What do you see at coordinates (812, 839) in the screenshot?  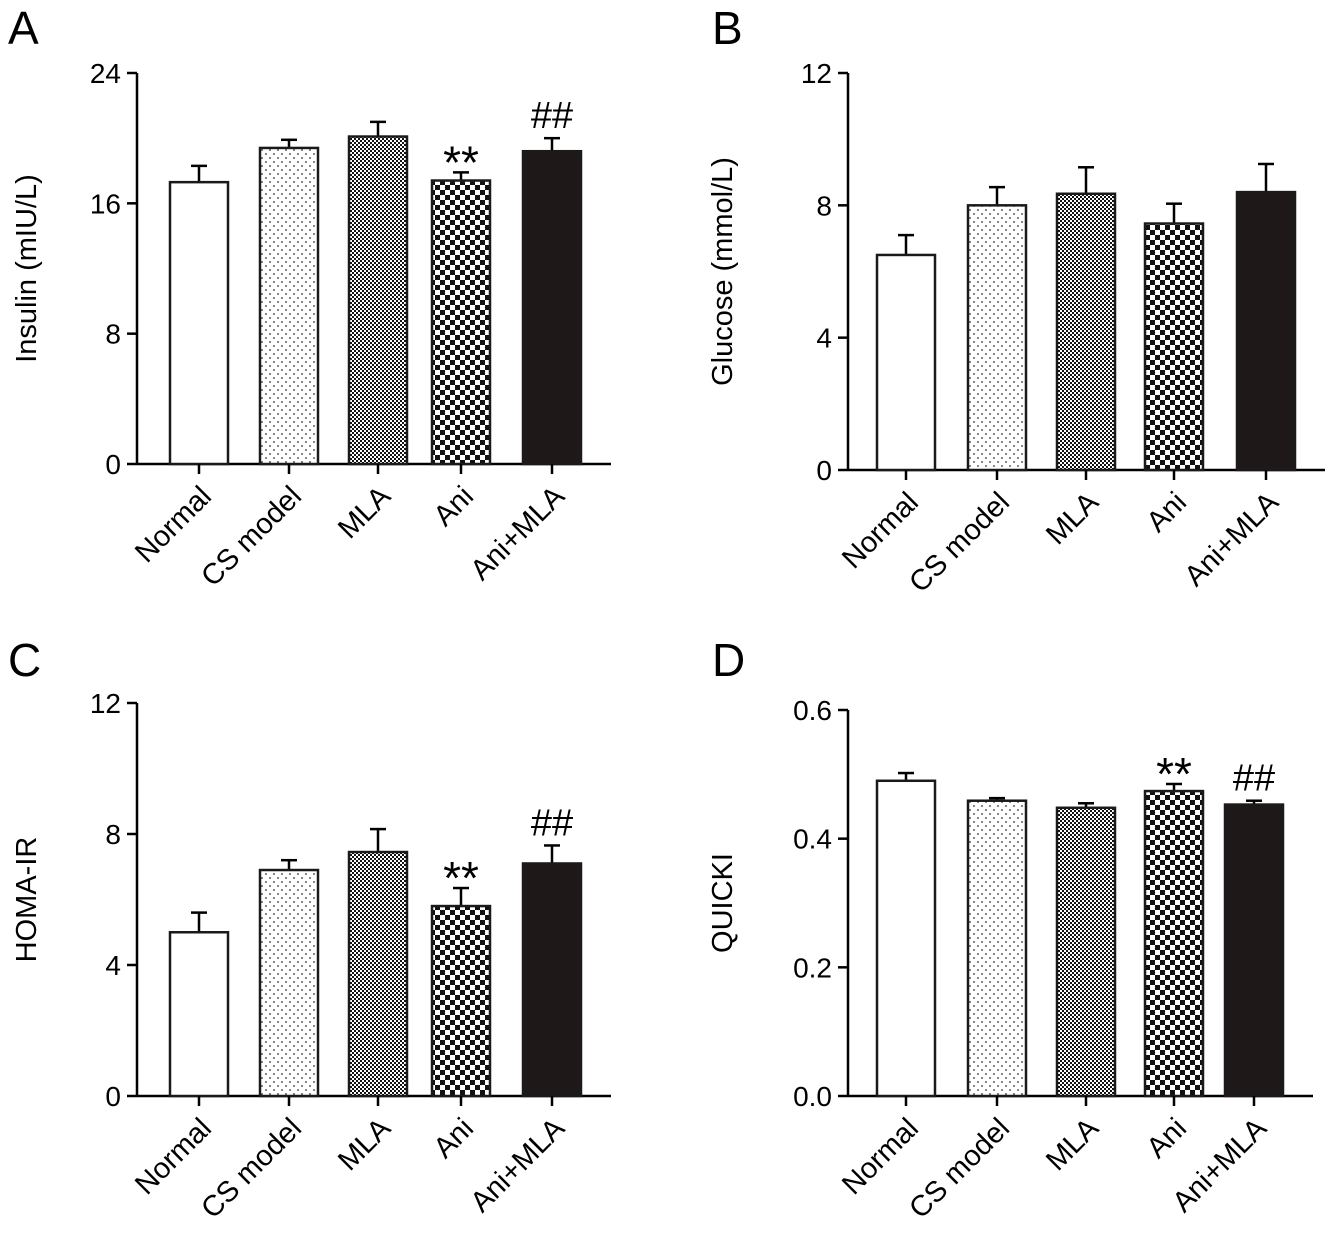 I see `y-tick-label: 0.4` at bounding box center [812, 839].